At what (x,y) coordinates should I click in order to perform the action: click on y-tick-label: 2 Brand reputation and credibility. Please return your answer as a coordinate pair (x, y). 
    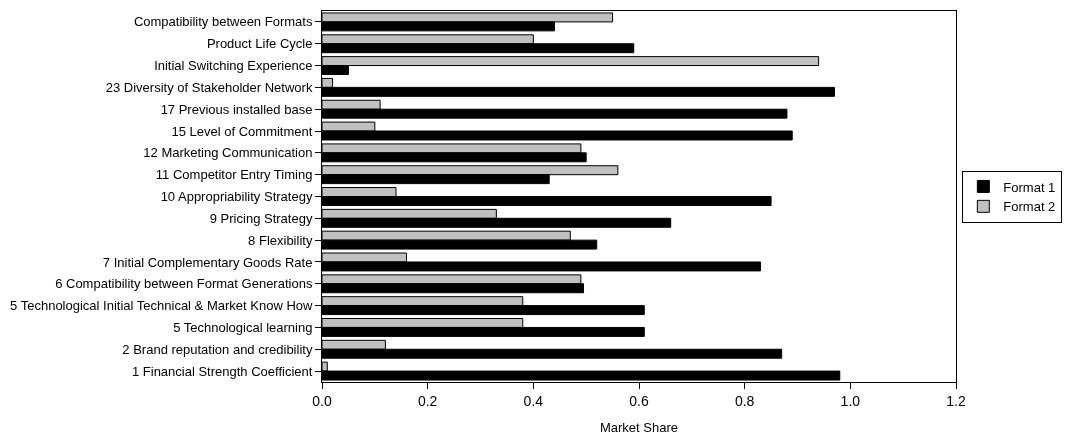
    Looking at the image, I should click on (217, 349).